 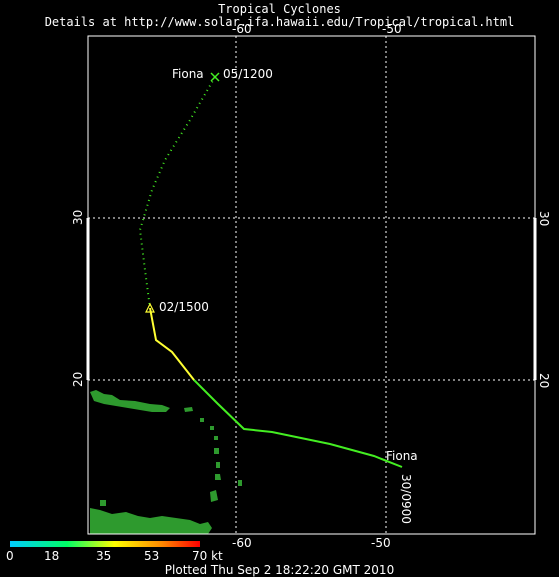 I want to click on map-title: Tropical Cyclones, so click(x=279, y=9).